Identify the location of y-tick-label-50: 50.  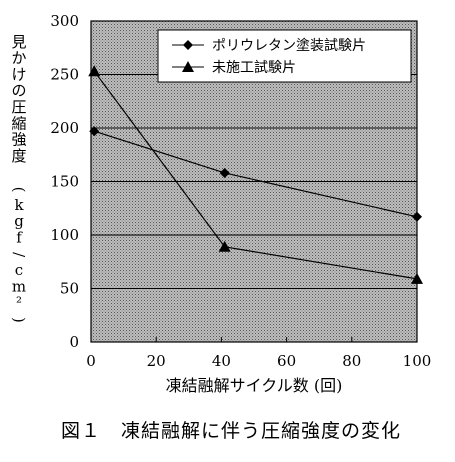
(69, 289).